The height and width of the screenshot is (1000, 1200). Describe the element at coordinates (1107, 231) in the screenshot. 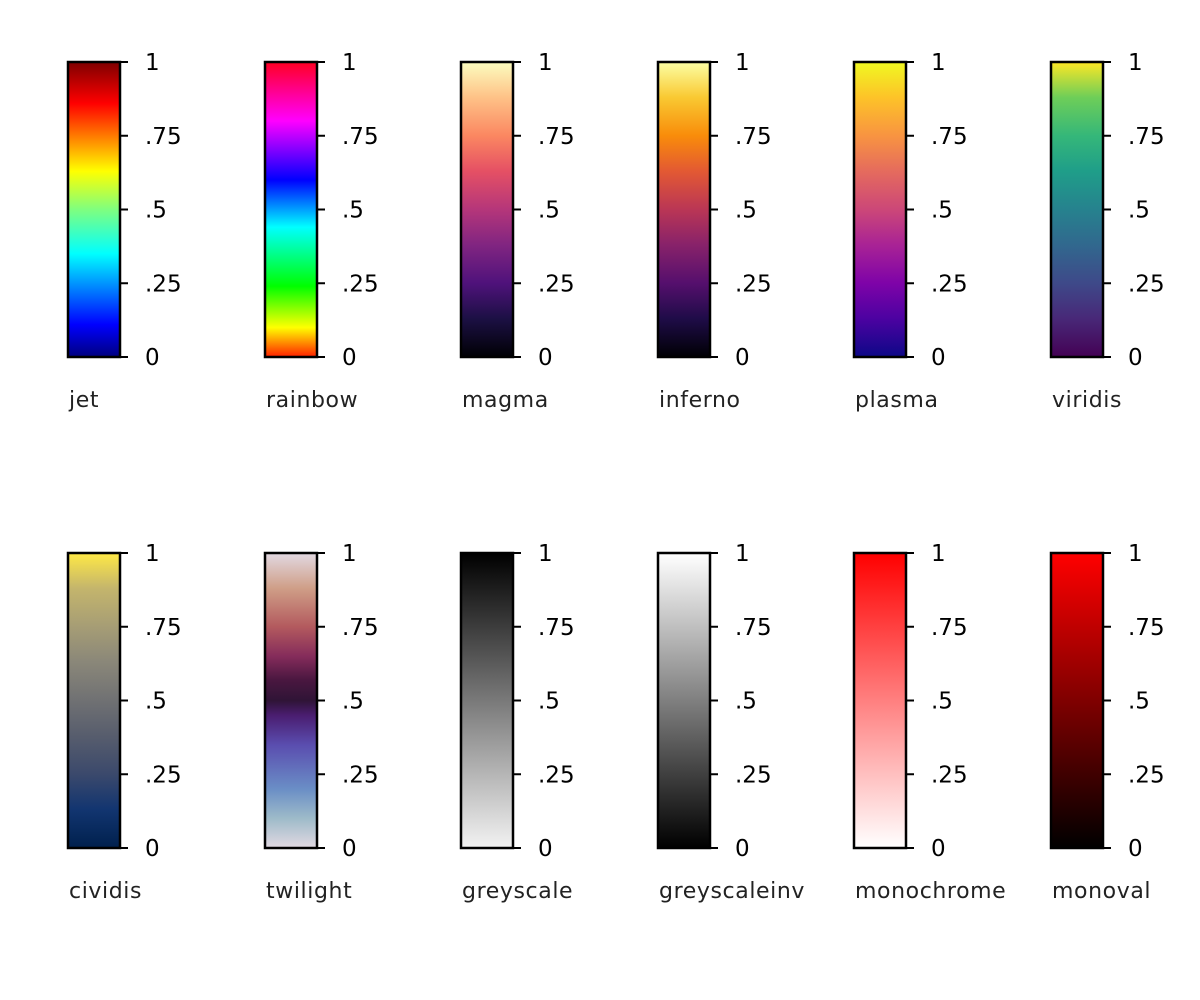

I see `colorbar-viridis: 0 .25 .5 .75 1 viridis` at that location.